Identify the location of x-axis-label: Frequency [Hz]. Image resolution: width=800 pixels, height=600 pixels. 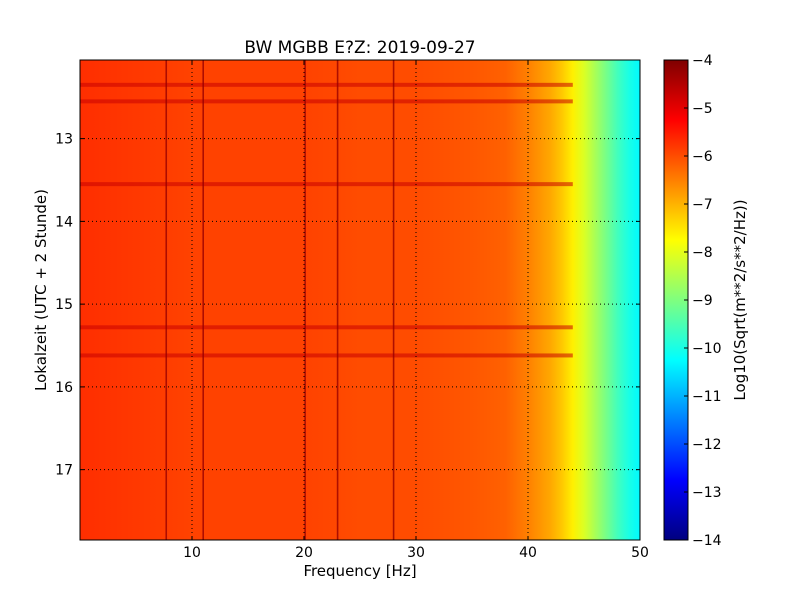
(359, 571).